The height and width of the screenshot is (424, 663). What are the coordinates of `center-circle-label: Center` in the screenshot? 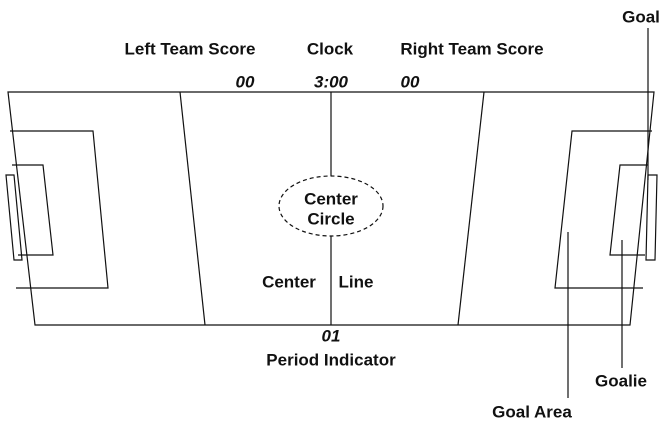 It's located at (331, 198).